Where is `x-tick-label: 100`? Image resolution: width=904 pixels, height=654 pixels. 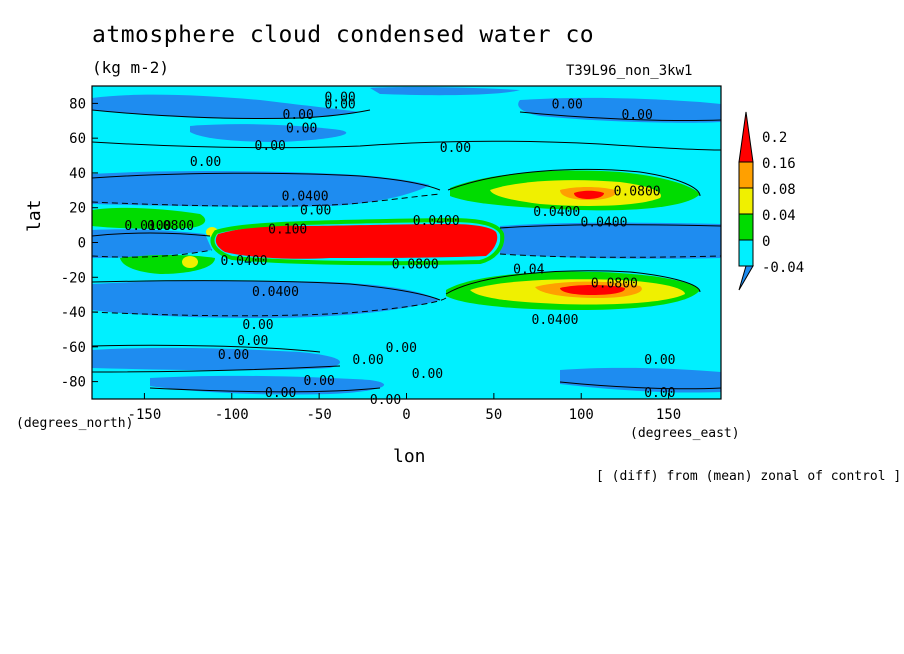 x-tick-label: 100 is located at coordinates (581, 415).